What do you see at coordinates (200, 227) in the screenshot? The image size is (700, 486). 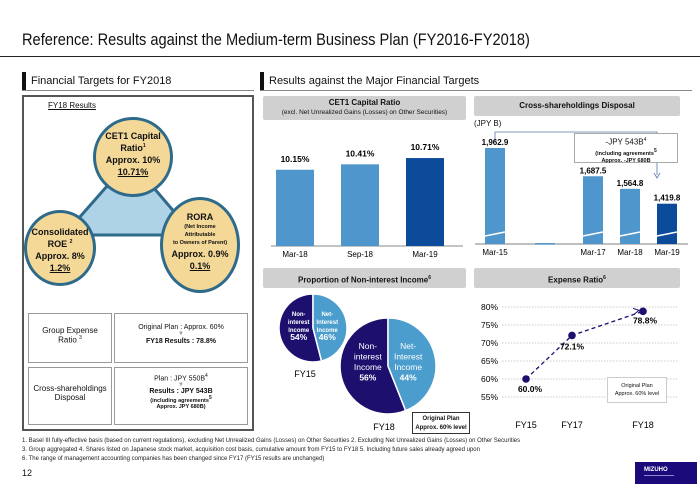 I see `circle-subtitle: (Net Income` at bounding box center [200, 227].